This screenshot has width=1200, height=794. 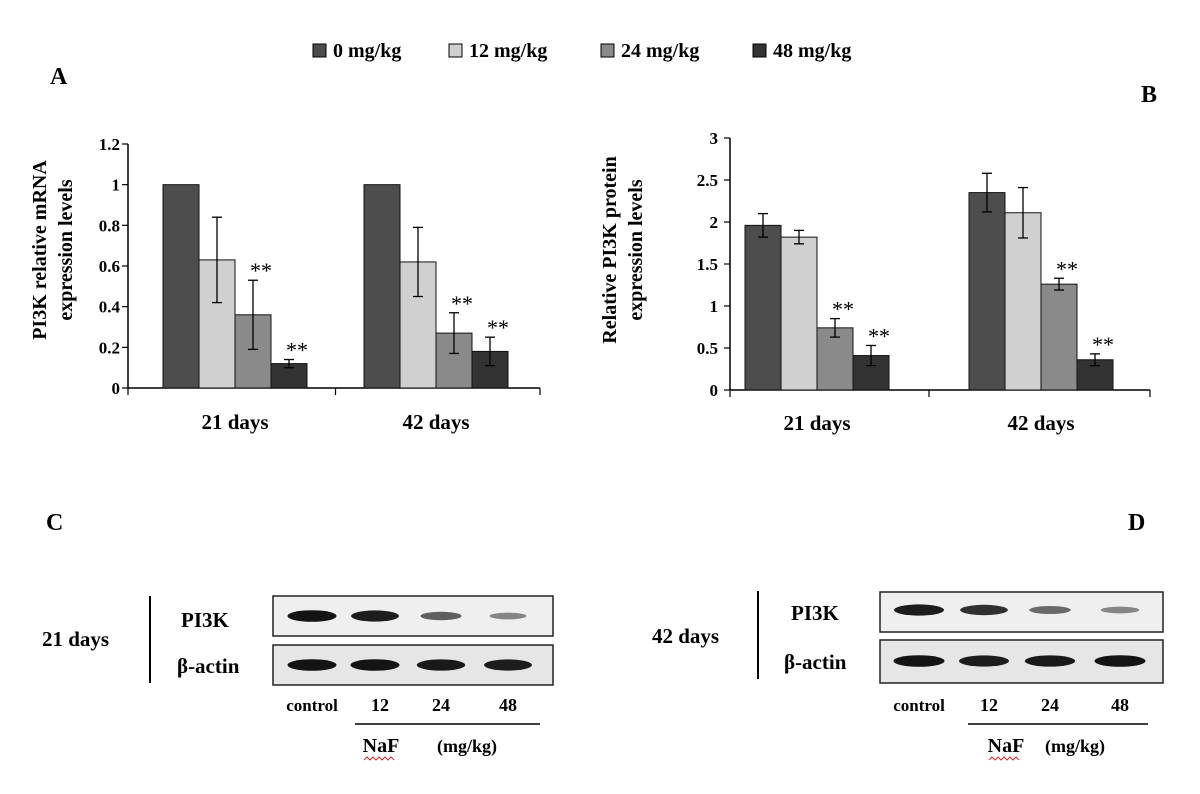 I want to click on chart-a-ylabel-line-1: PI3K relative mRNA, so click(x=40, y=250).